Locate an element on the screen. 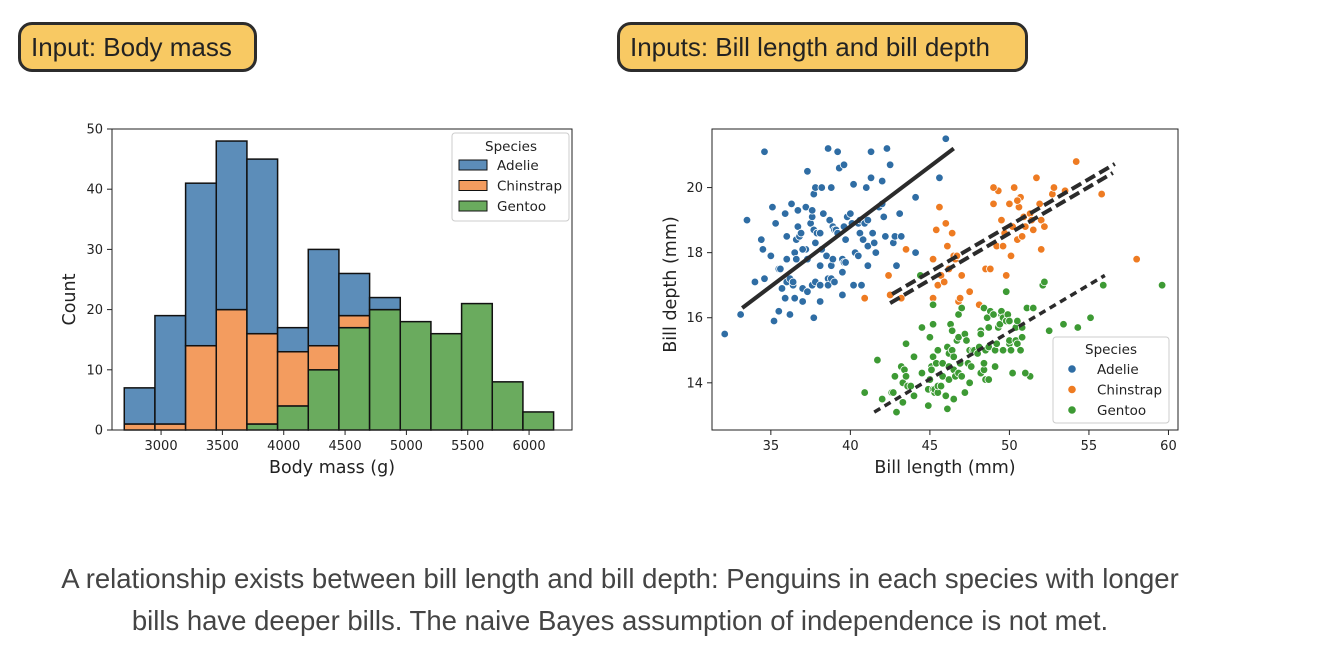  y-tick-label: 0 is located at coordinates (99, 431).